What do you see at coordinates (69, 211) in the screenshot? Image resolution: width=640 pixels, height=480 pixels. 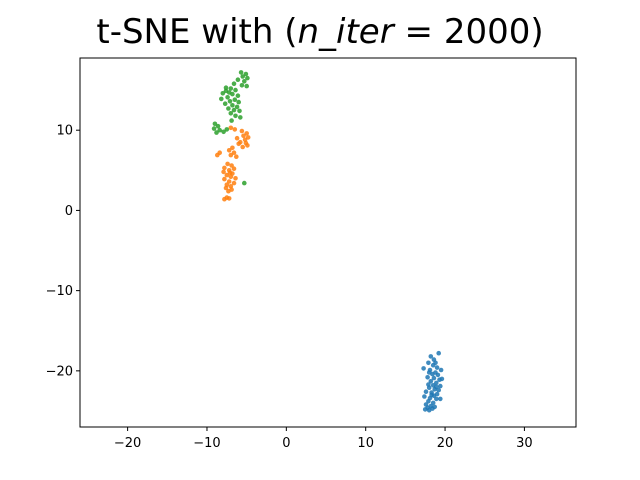 I see `y-tick-label: 0` at bounding box center [69, 211].